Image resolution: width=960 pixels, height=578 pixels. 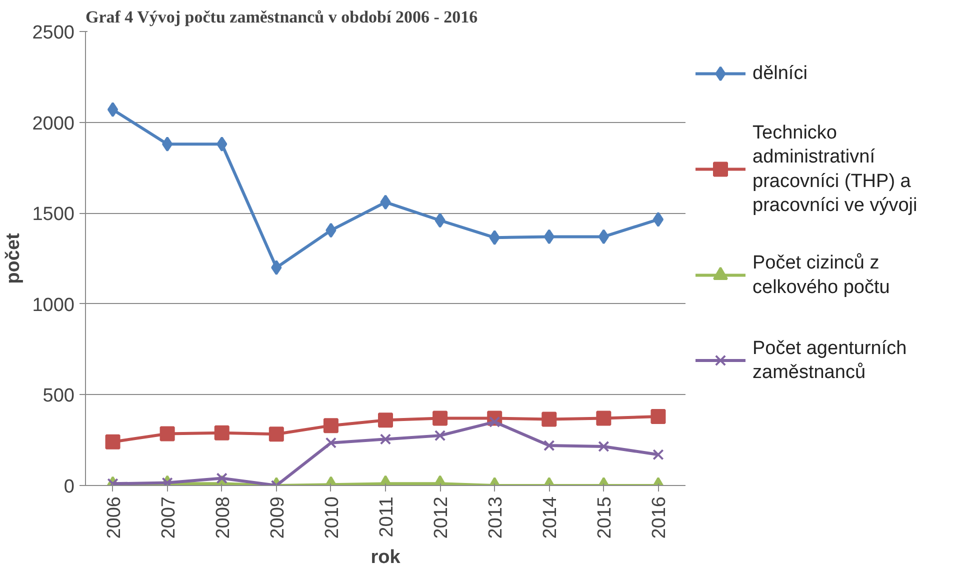 I want to click on x-tick-label: 2011, so click(x=387, y=517).